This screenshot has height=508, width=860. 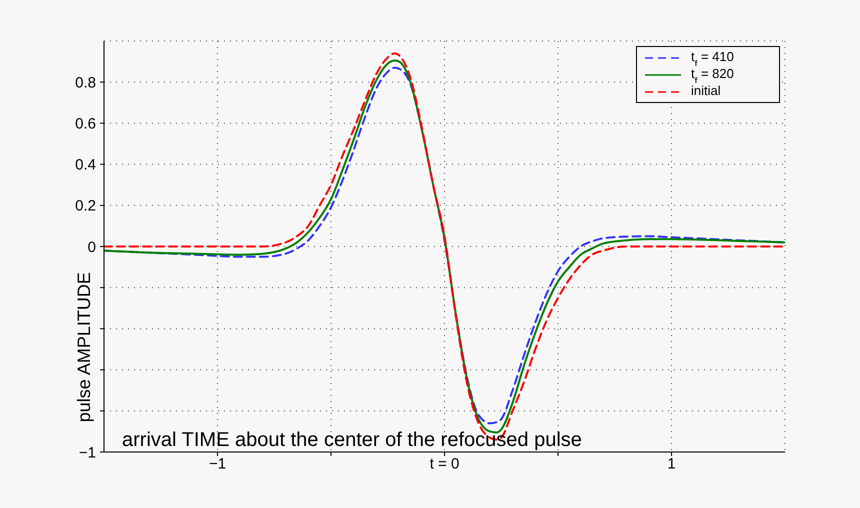 What do you see at coordinates (87, 453) in the screenshot?
I see `y-tick-label: −1` at bounding box center [87, 453].